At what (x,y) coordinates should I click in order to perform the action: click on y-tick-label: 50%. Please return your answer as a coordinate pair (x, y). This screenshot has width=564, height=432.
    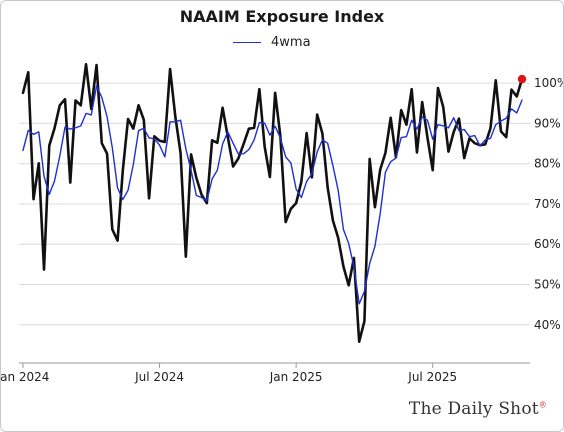
    Looking at the image, I should click on (547, 285).